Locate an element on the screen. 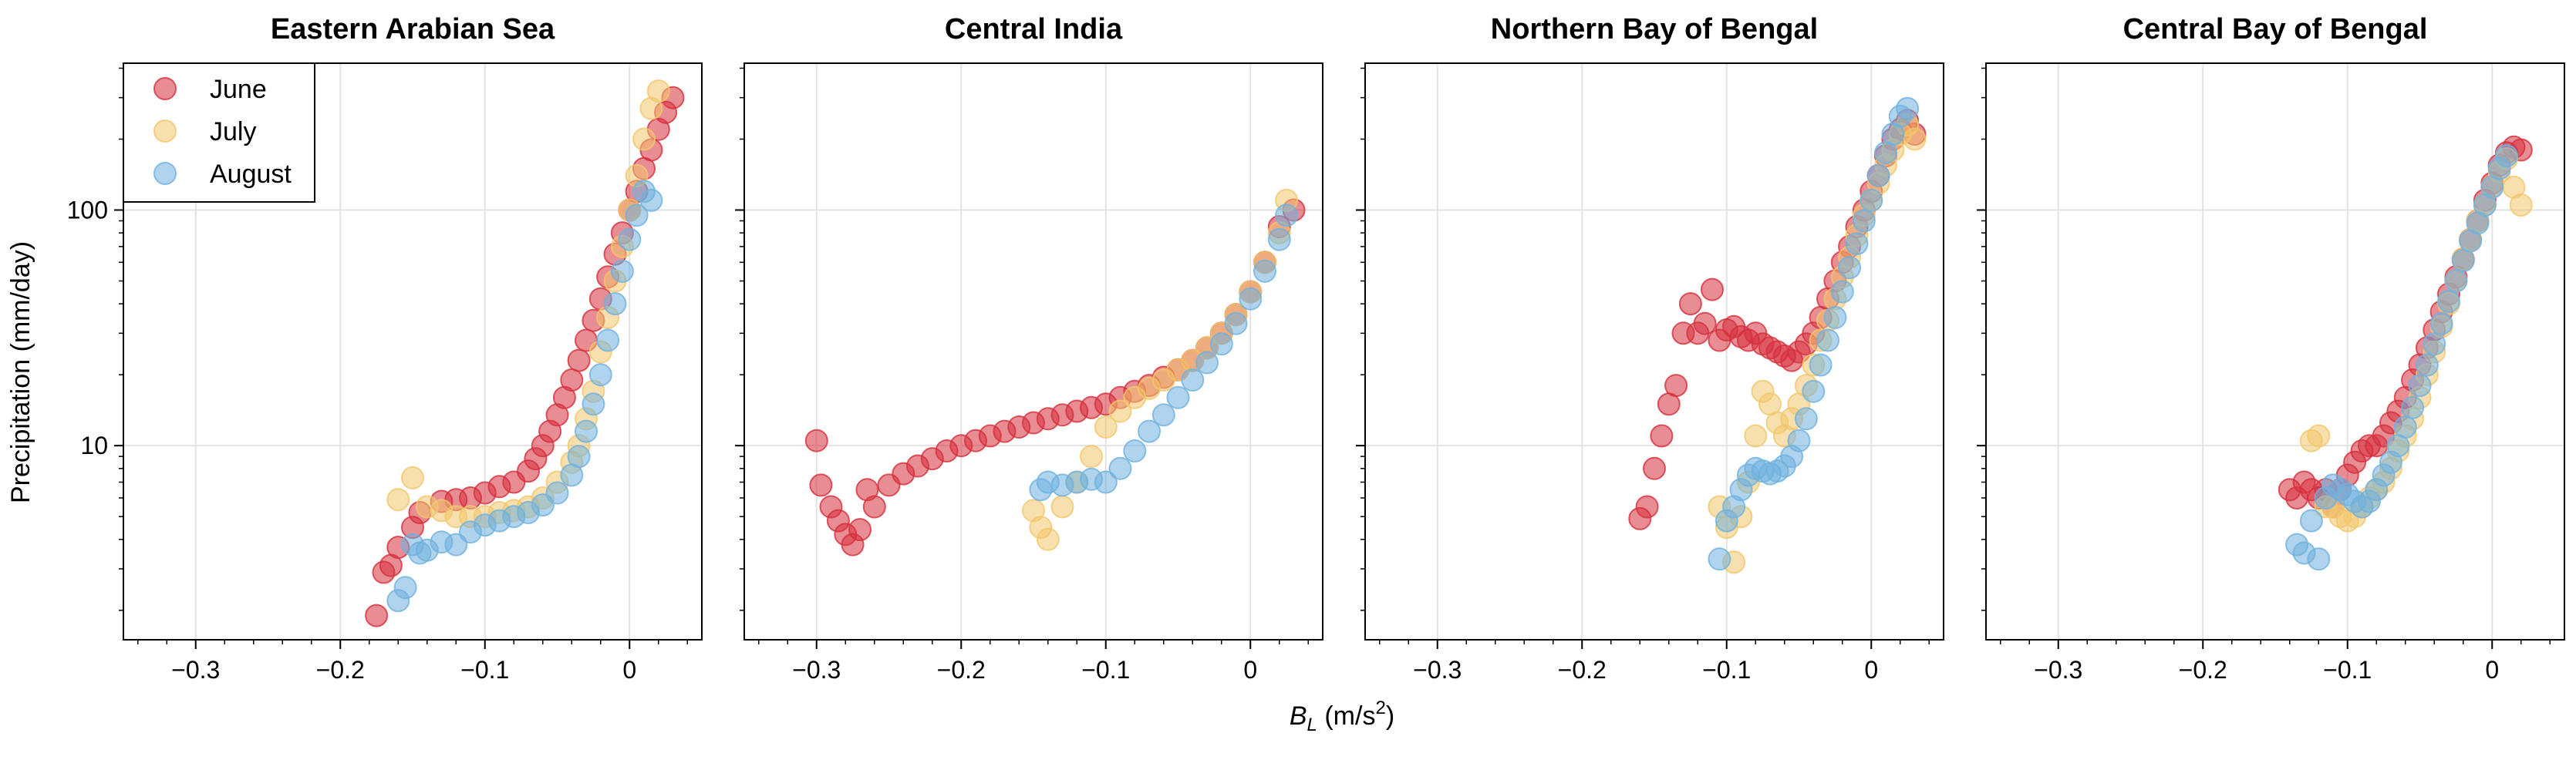  x-axis-label-unit-power: 2 is located at coordinates (1380, 708).